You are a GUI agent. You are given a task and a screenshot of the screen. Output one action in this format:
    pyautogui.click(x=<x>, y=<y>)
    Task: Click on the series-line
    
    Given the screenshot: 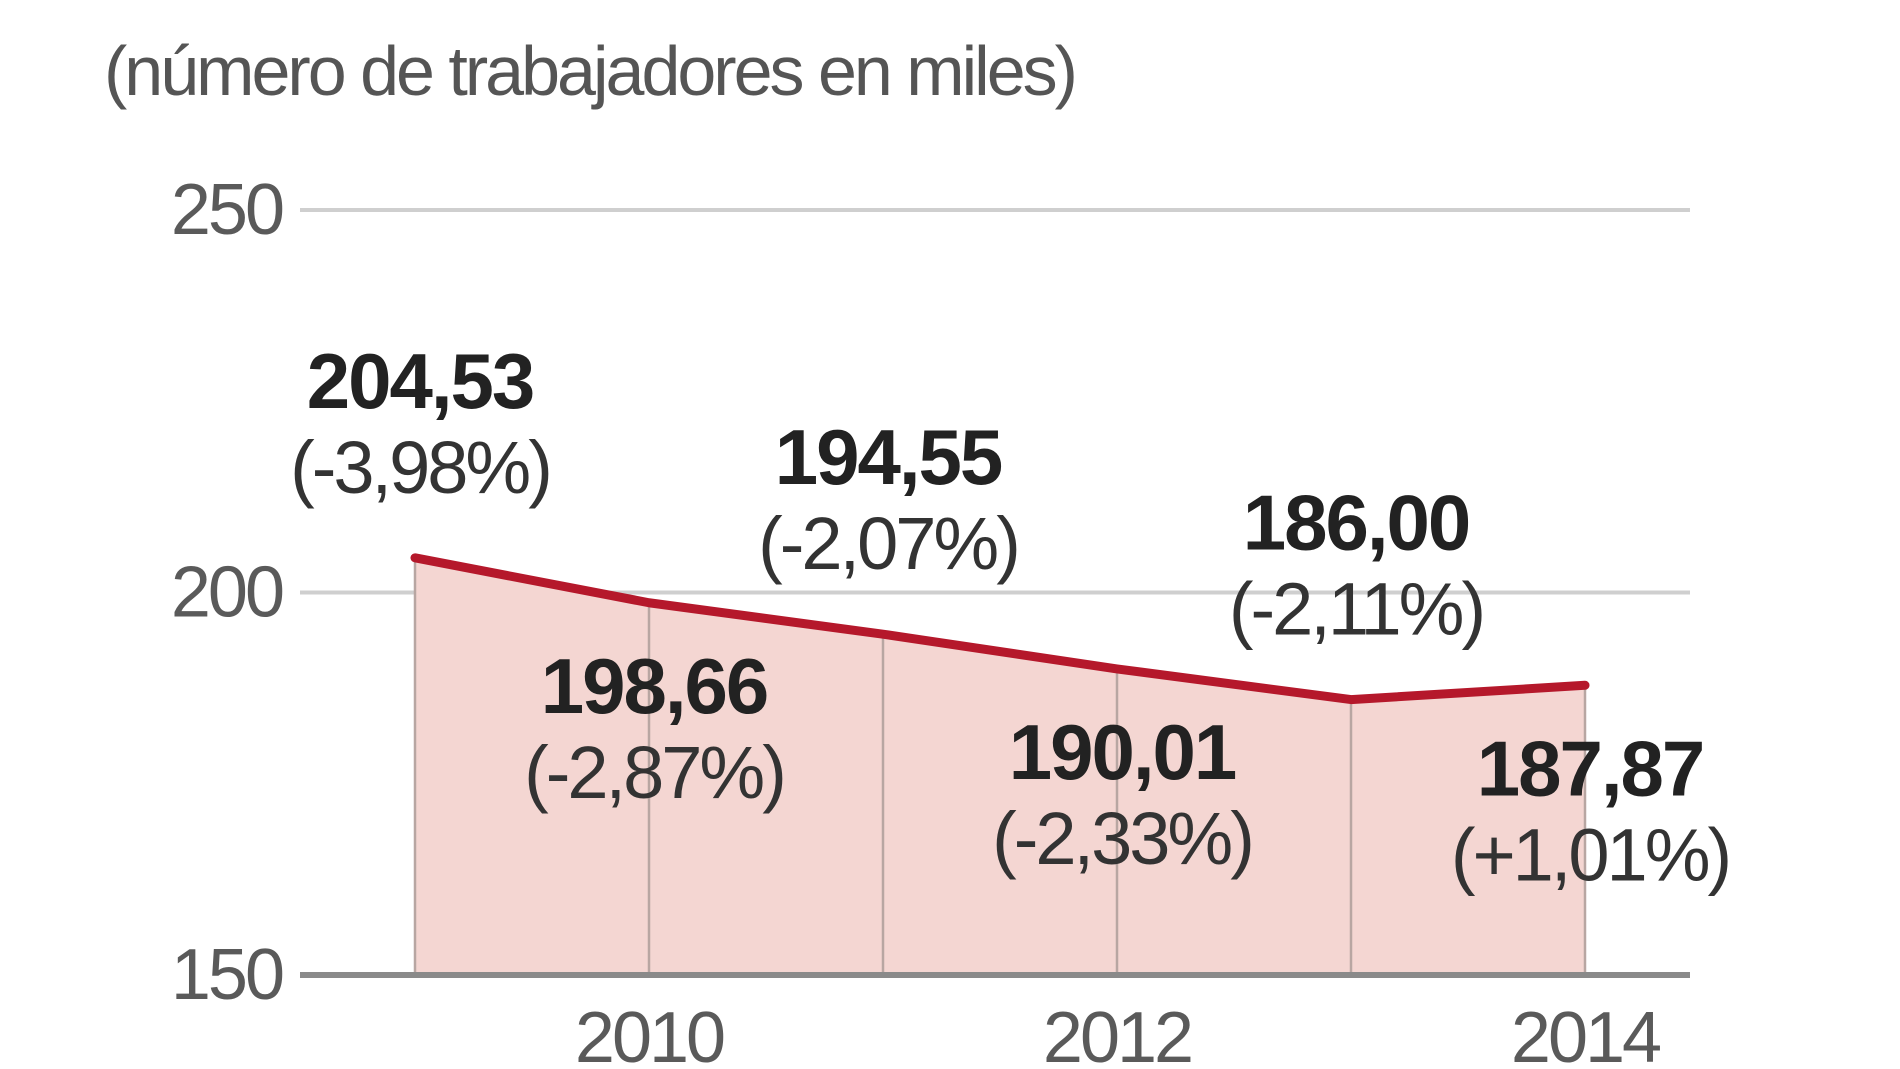 What is the action you would take?
    pyautogui.click(x=1000, y=629)
    